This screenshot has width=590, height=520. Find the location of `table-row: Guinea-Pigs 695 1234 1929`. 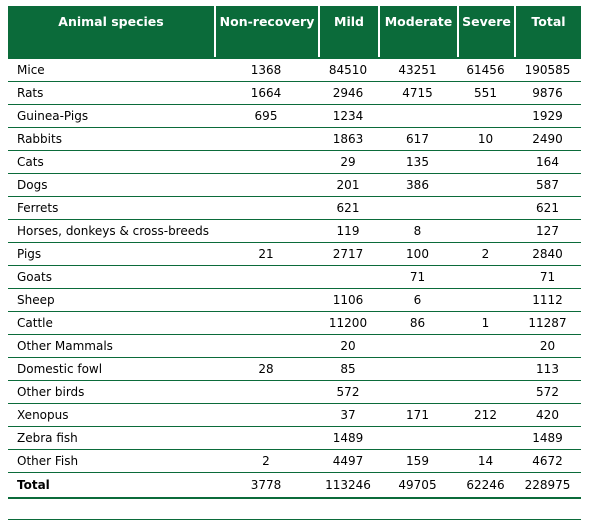

table-row: Guinea-Pigs 695 1234 1929 is located at coordinates (294, 116).